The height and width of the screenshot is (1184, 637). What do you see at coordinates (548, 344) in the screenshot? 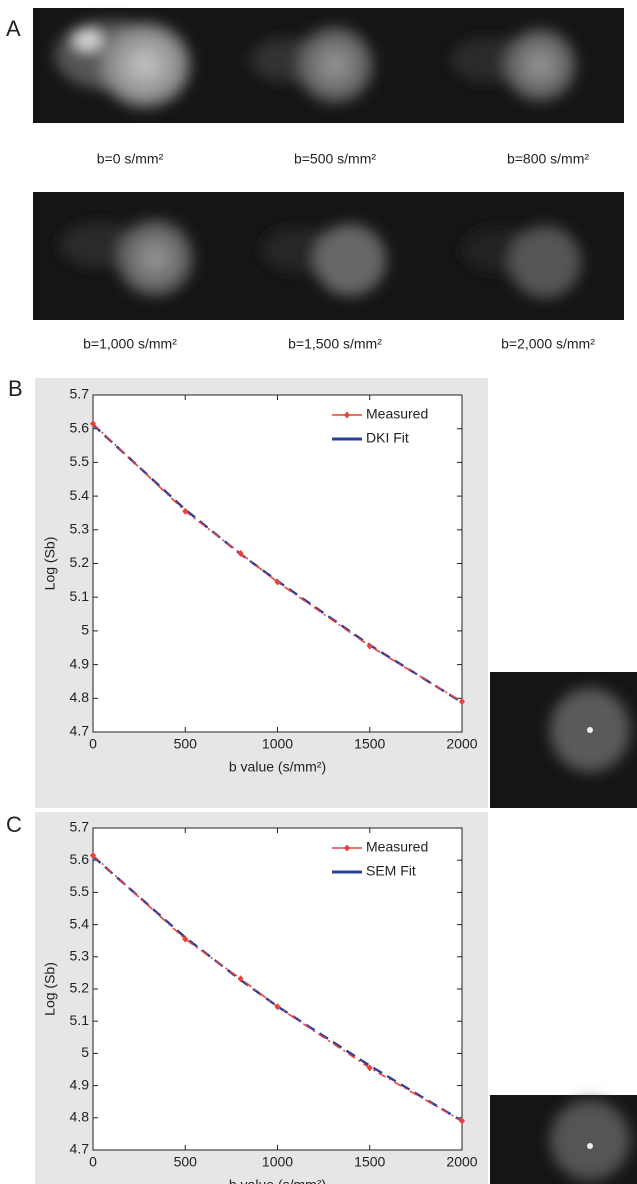
I see `image-caption: b=2,000 s/mm²` at bounding box center [548, 344].